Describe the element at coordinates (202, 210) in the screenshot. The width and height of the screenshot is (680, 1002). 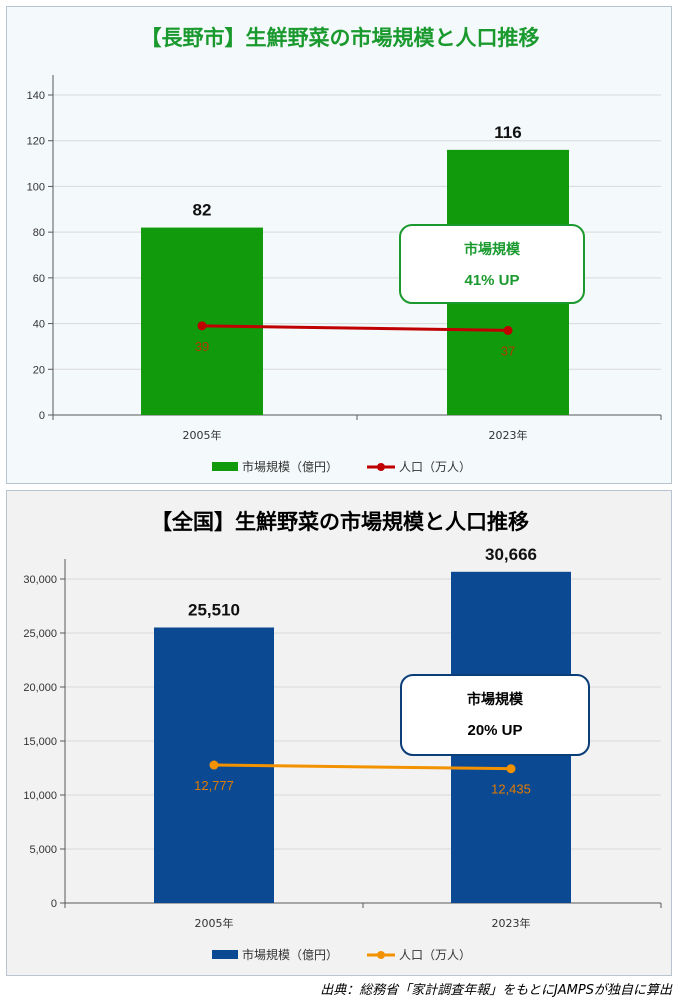
I see `nagano-bar-data-label: 82` at that location.